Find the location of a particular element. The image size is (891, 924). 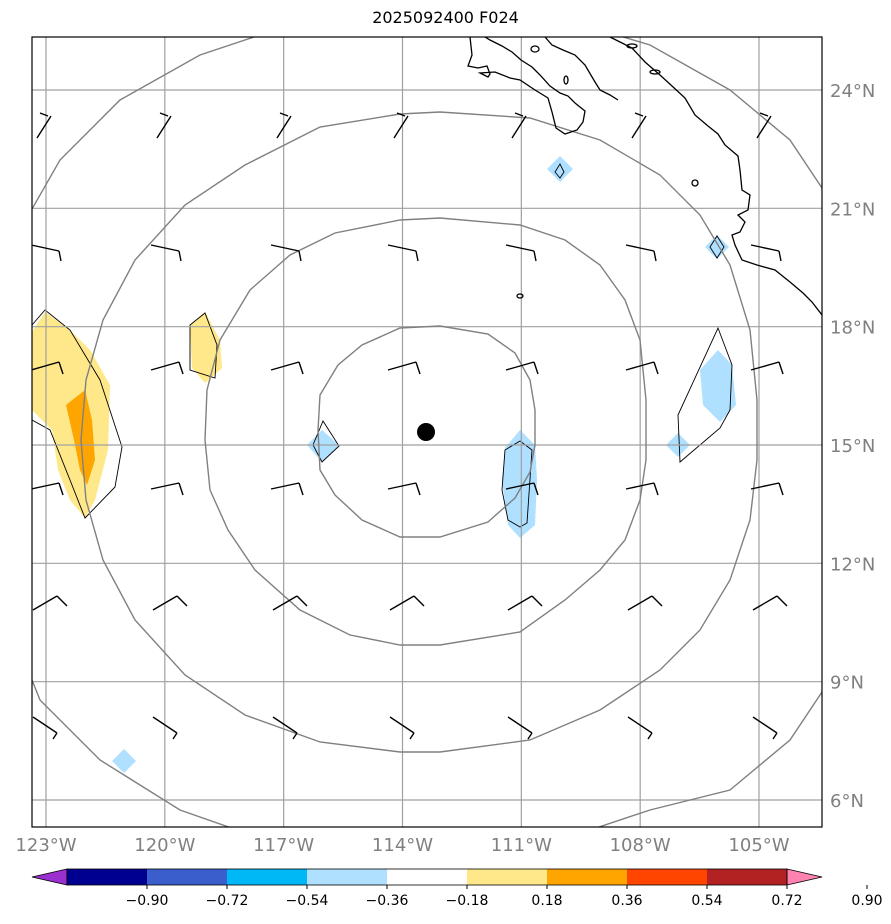

lat-tick-label: 6°N is located at coordinates (847, 801).